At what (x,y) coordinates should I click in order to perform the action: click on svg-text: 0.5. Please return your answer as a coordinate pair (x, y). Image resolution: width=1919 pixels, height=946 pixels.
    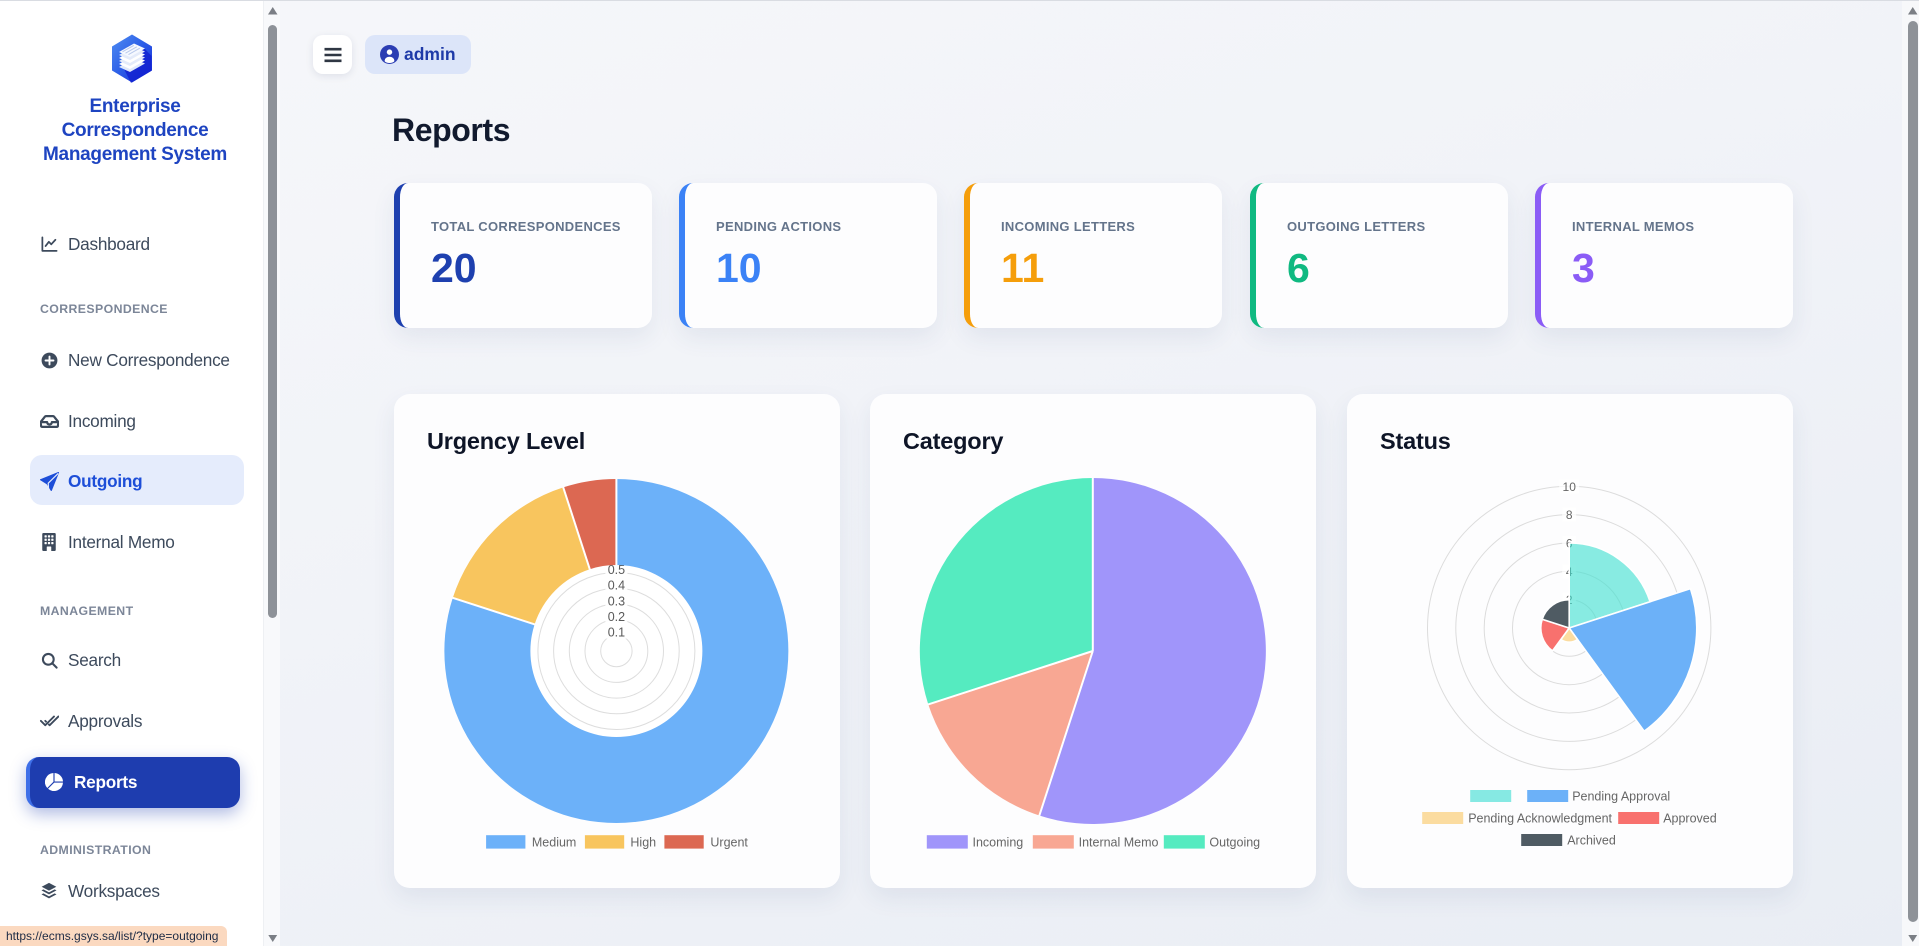
    Looking at the image, I should click on (616, 570).